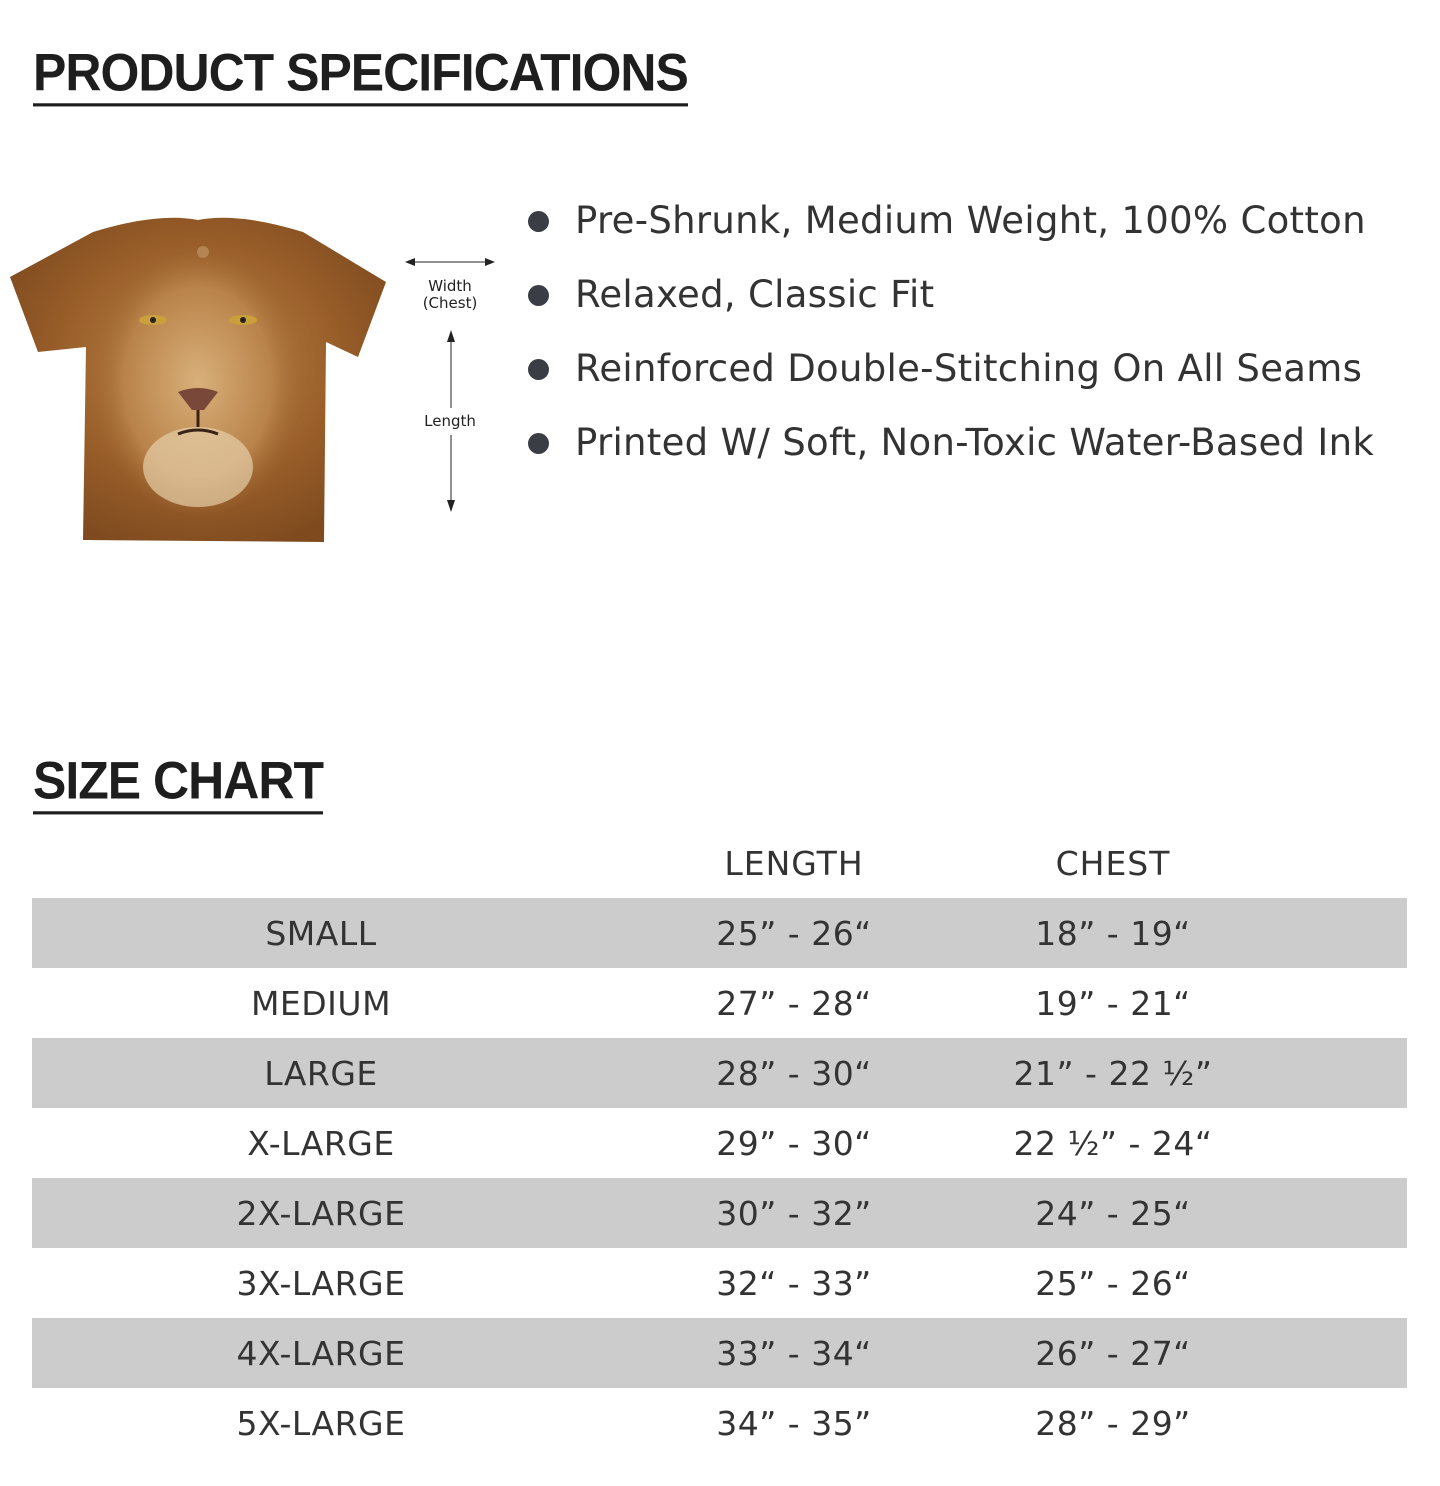 The height and width of the screenshot is (1486, 1440). I want to click on table-row: SMALL 25” - 26“ 18” - 19“, so click(719, 933).